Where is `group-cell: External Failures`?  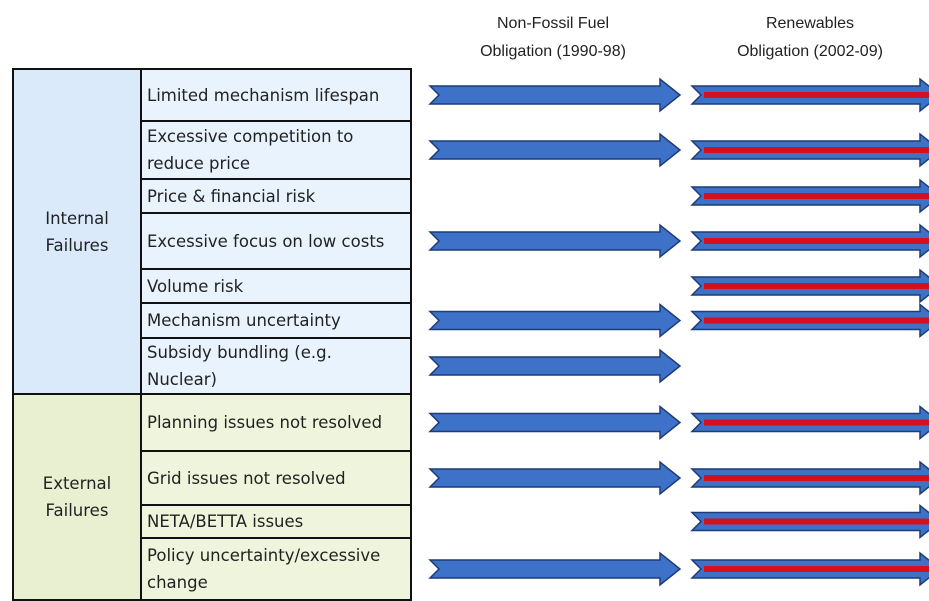
group-cell: External Failures is located at coordinates (77, 497).